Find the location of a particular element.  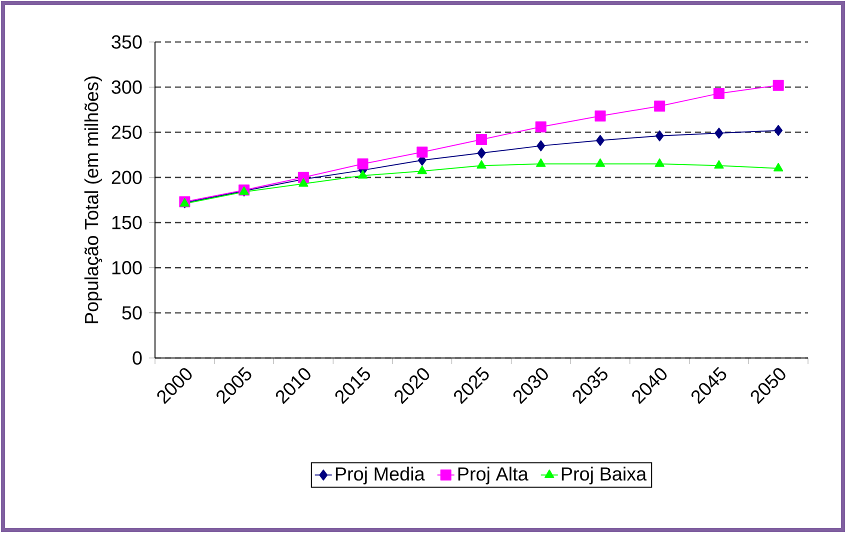

y-tick-label: 50 is located at coordinates (132, 313).